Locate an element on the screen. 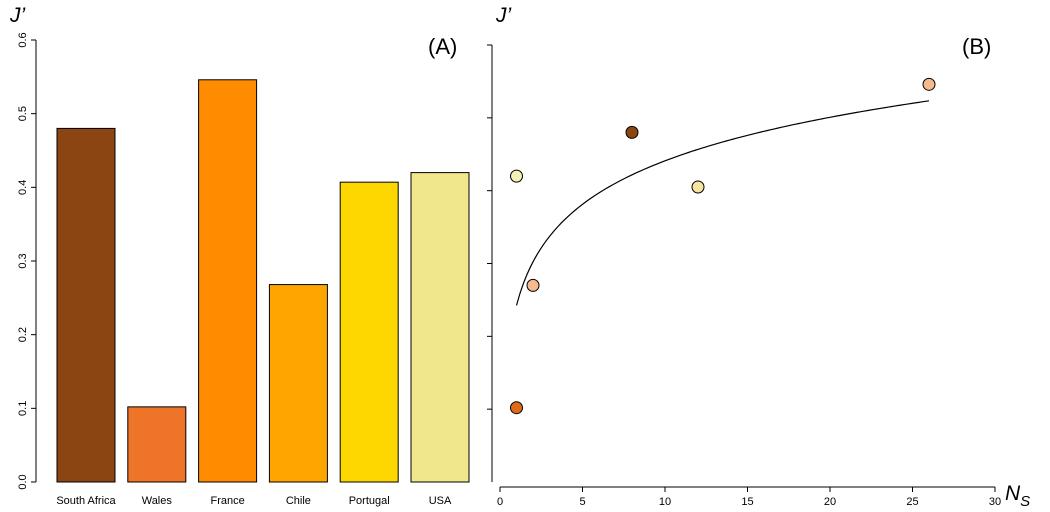 This screenshot has height=512, width=1050. panel-b-x-tick-label: 0 is located at coordinates (500, 502).